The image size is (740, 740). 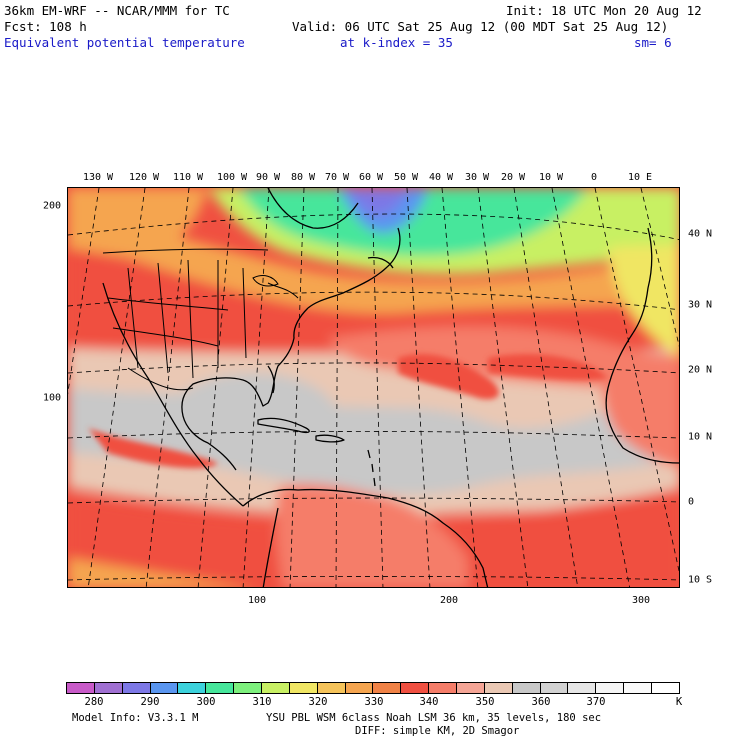 What do you see at coordinates (262, 702) in the screenshot?
I see `colorbar-label-310: 310` at bounding box center [262, 702].